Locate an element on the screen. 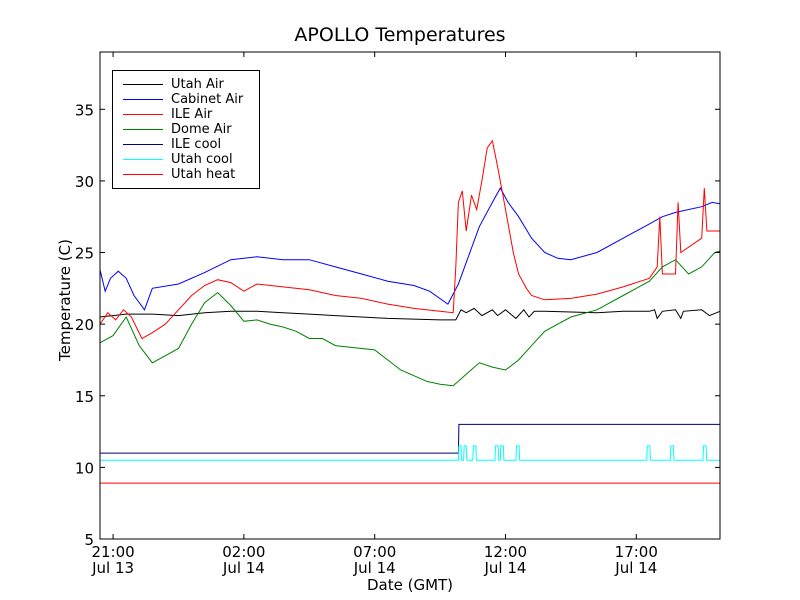  series-line-utah-cool is located at coordinates (410, 453).